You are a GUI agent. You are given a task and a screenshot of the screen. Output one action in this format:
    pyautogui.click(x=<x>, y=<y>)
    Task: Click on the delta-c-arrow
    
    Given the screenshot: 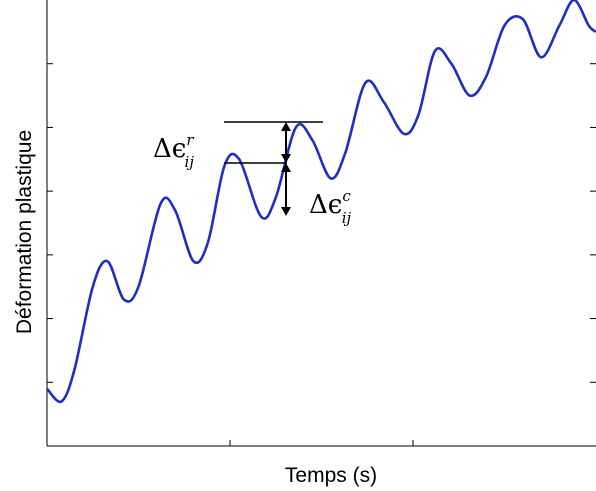 What is the action you would take?
    pyautogui.click(x=286, y=189)
    